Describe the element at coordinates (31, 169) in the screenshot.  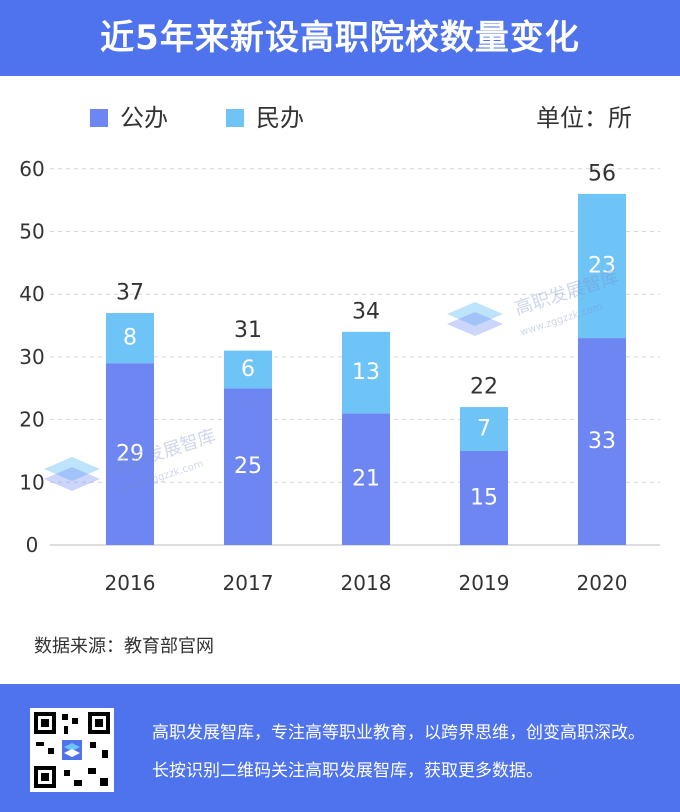
I see `y-tick-label: 60` at that location.